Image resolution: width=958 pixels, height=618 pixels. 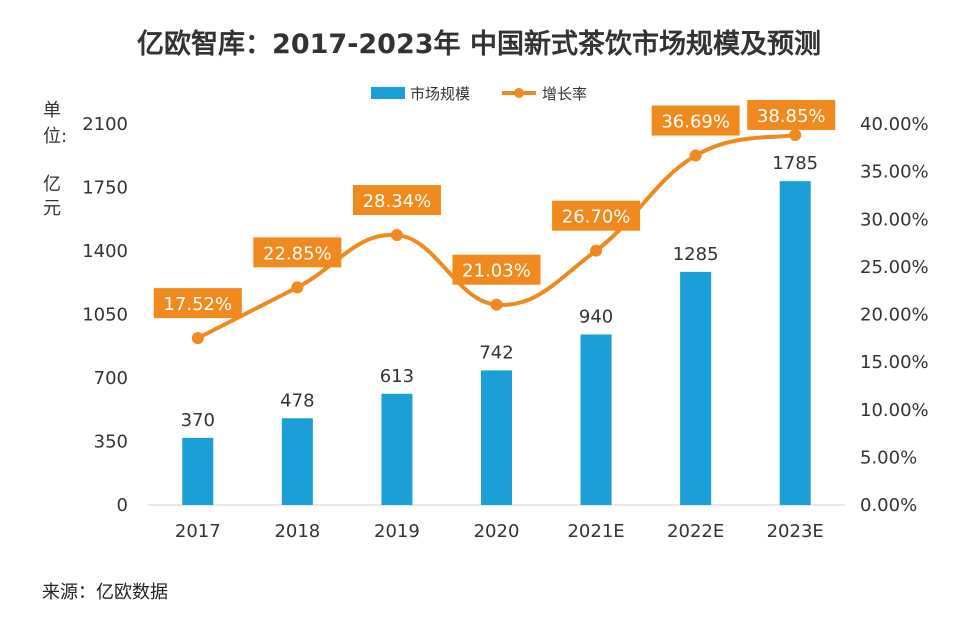 What do you see at coordinates (397, 376) in the screenshot?
I see `bar-value-label: 613` at bounding box center [397, 376].